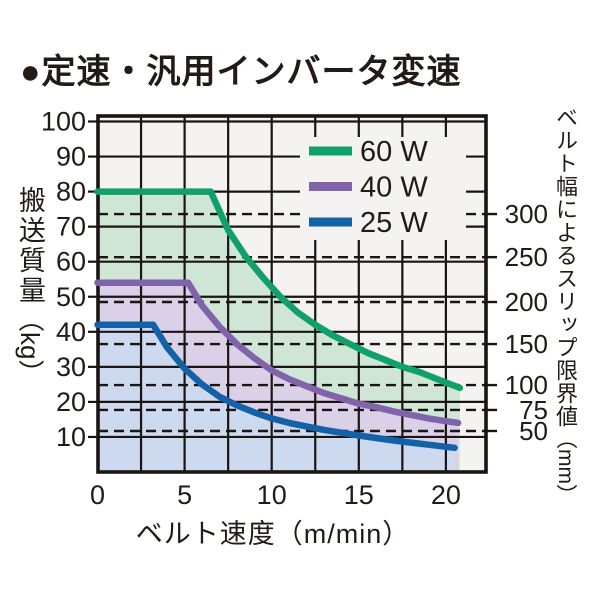  What do you see at coordinates (526, 257) in the screenshot?
I see `slip-limit-label: 250` at bounding box center [526, 257].